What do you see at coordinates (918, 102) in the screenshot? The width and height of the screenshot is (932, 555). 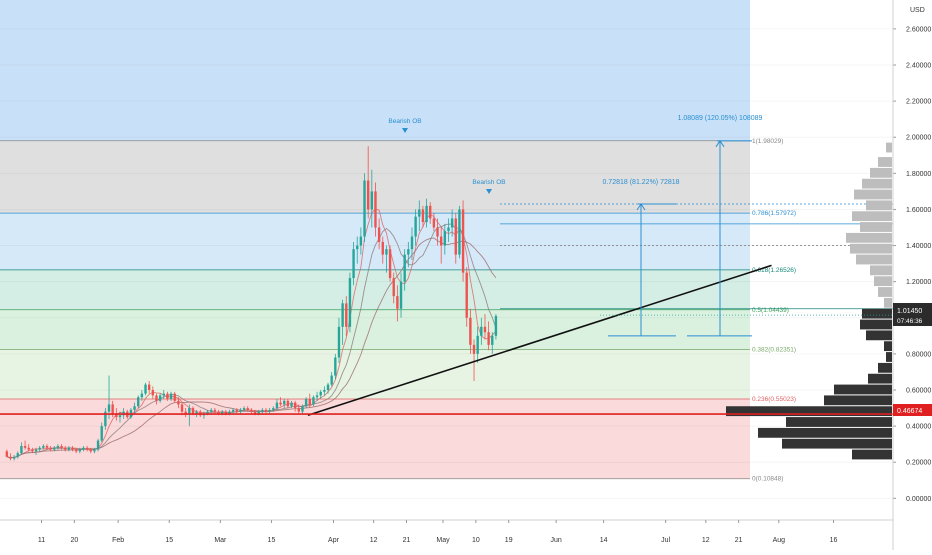 I see `y-tick-label-11: 2.20000` at bounding box center [918, 102].